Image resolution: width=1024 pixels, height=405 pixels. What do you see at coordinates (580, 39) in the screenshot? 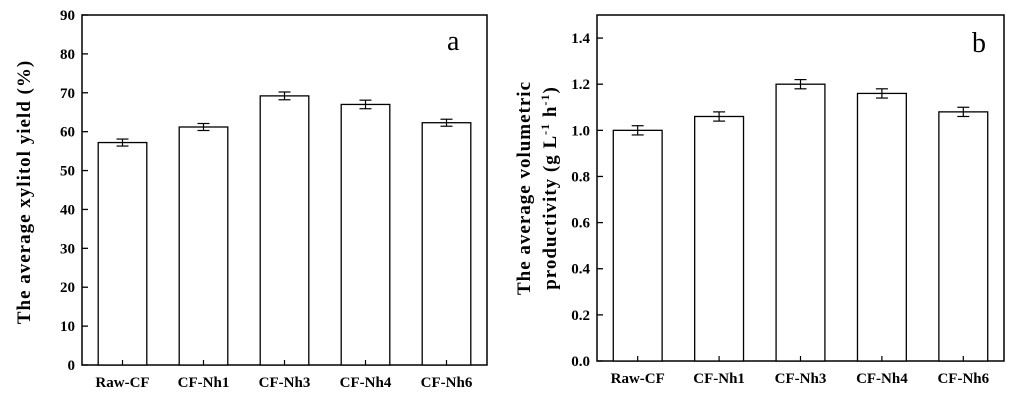
I see `y-tick-label: 1.4` at bounding box center [580, 39].